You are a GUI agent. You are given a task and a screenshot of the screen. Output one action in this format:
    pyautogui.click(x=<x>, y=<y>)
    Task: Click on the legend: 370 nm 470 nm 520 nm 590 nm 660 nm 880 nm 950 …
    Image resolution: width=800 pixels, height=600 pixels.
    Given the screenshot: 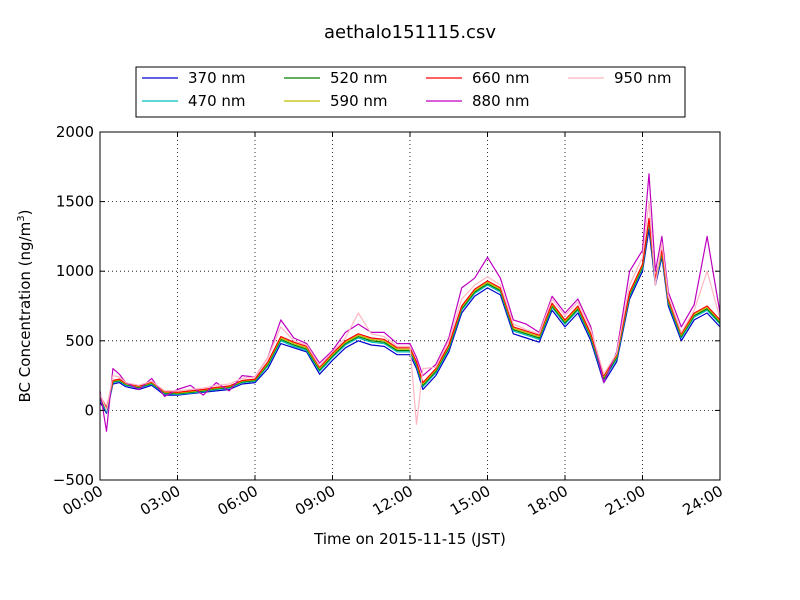 What is the action you would take?
    pyautogui.click(x=410, y=92)
    